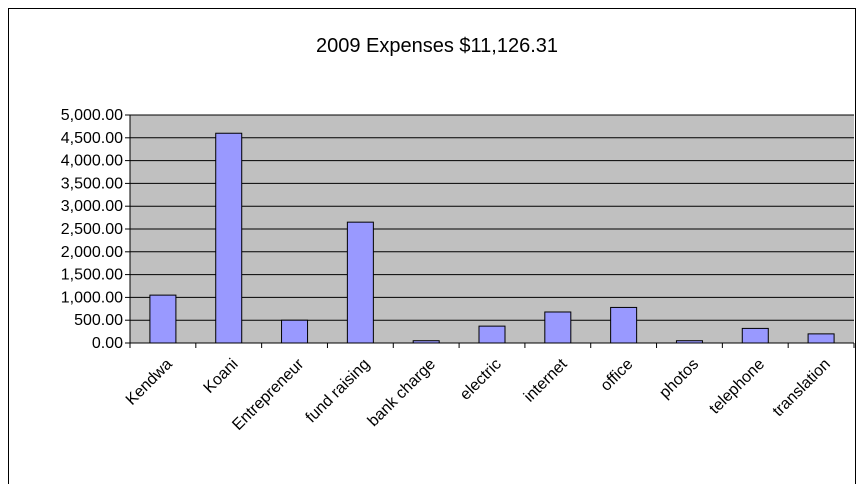 This screenshot has height=487, width=859. Describe the element at coordinates (92, 115) in the screenshot. I see `y-tick-label: 5,000.00` at that location.